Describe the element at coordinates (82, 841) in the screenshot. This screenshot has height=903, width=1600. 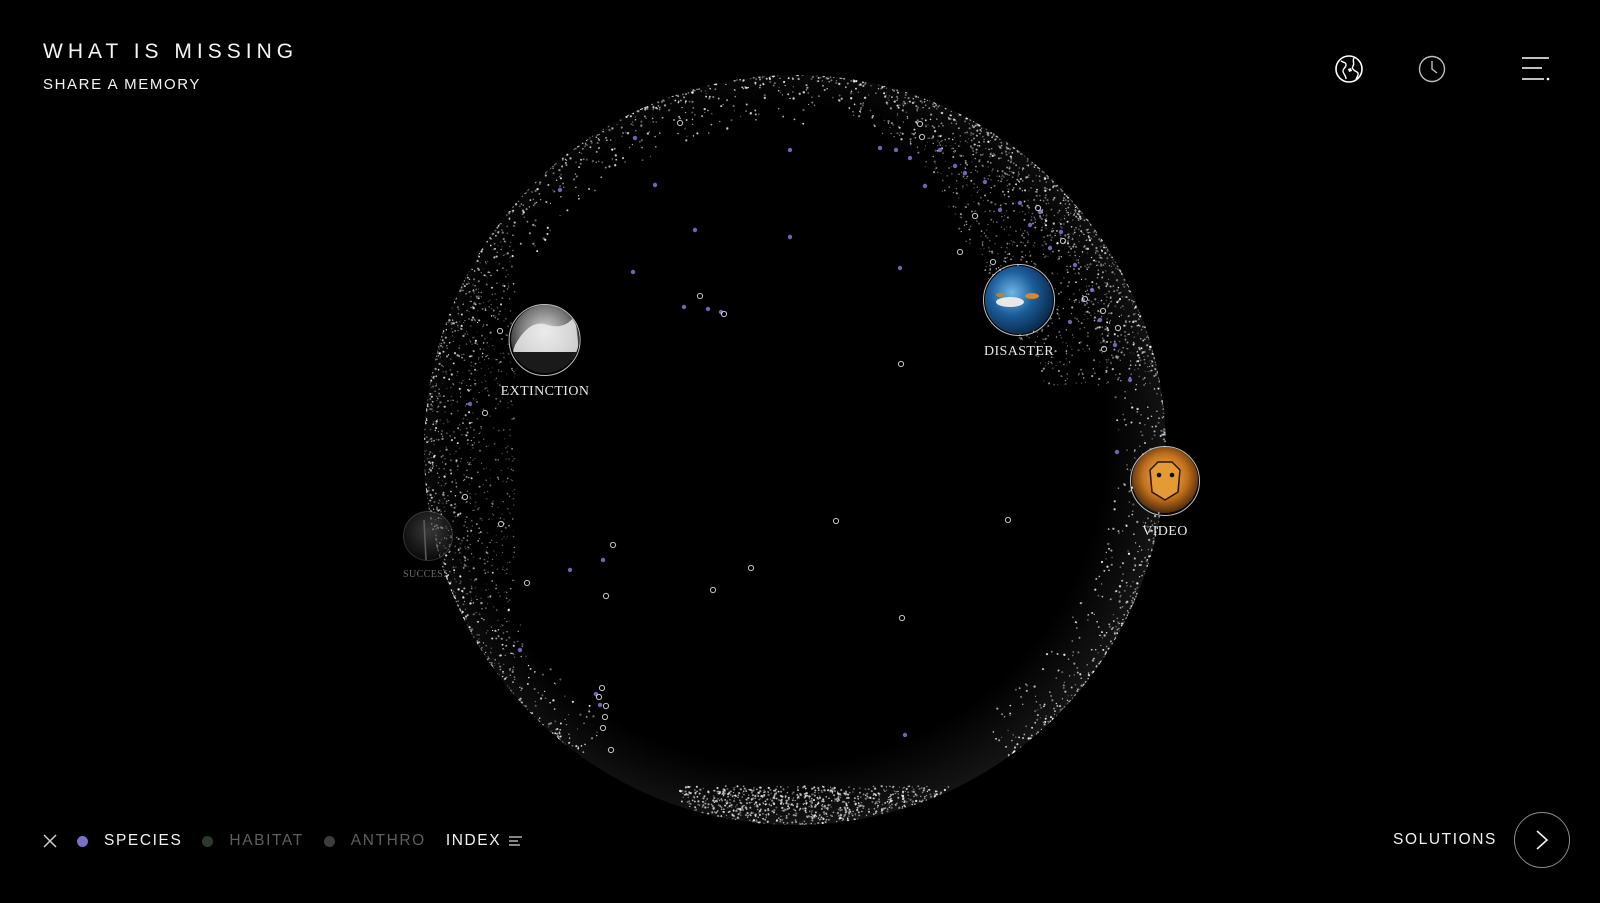
I see `species-dot` at that location.